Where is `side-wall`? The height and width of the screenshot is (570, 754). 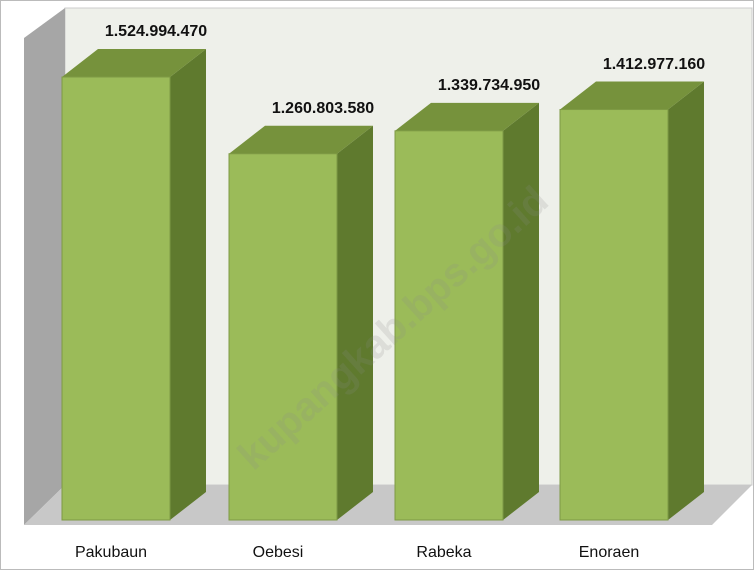 side-wall is located at coordinates (44, 266).